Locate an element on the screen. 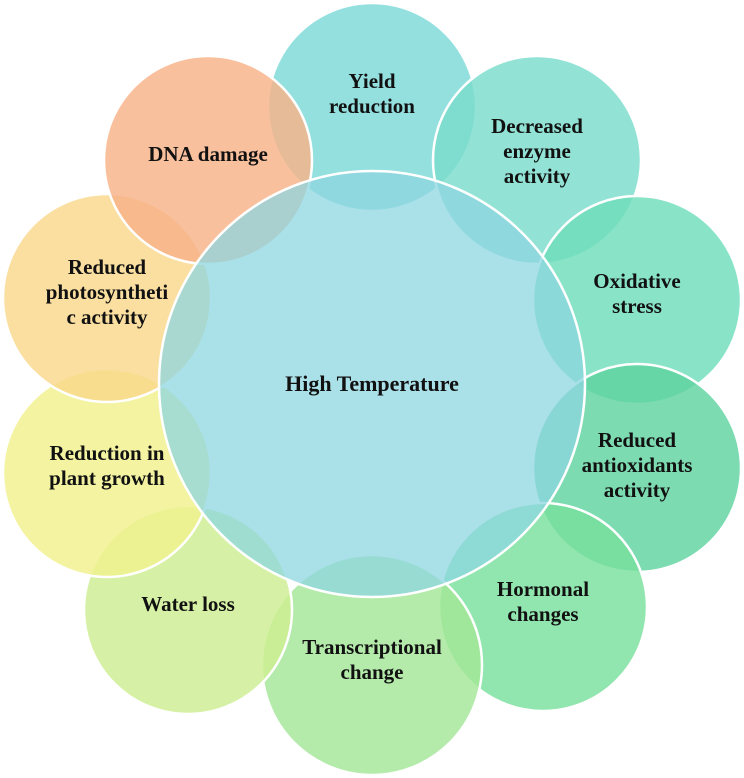 The image size is (744, 778). effect-label-line: enzyme is located at coordinates (537, 151).